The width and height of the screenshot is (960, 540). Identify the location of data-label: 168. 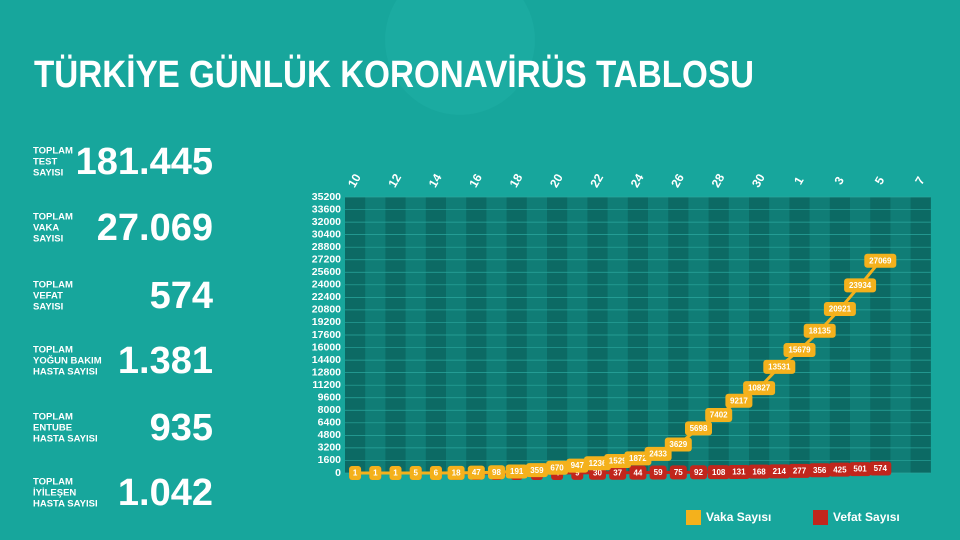
(759, 471).